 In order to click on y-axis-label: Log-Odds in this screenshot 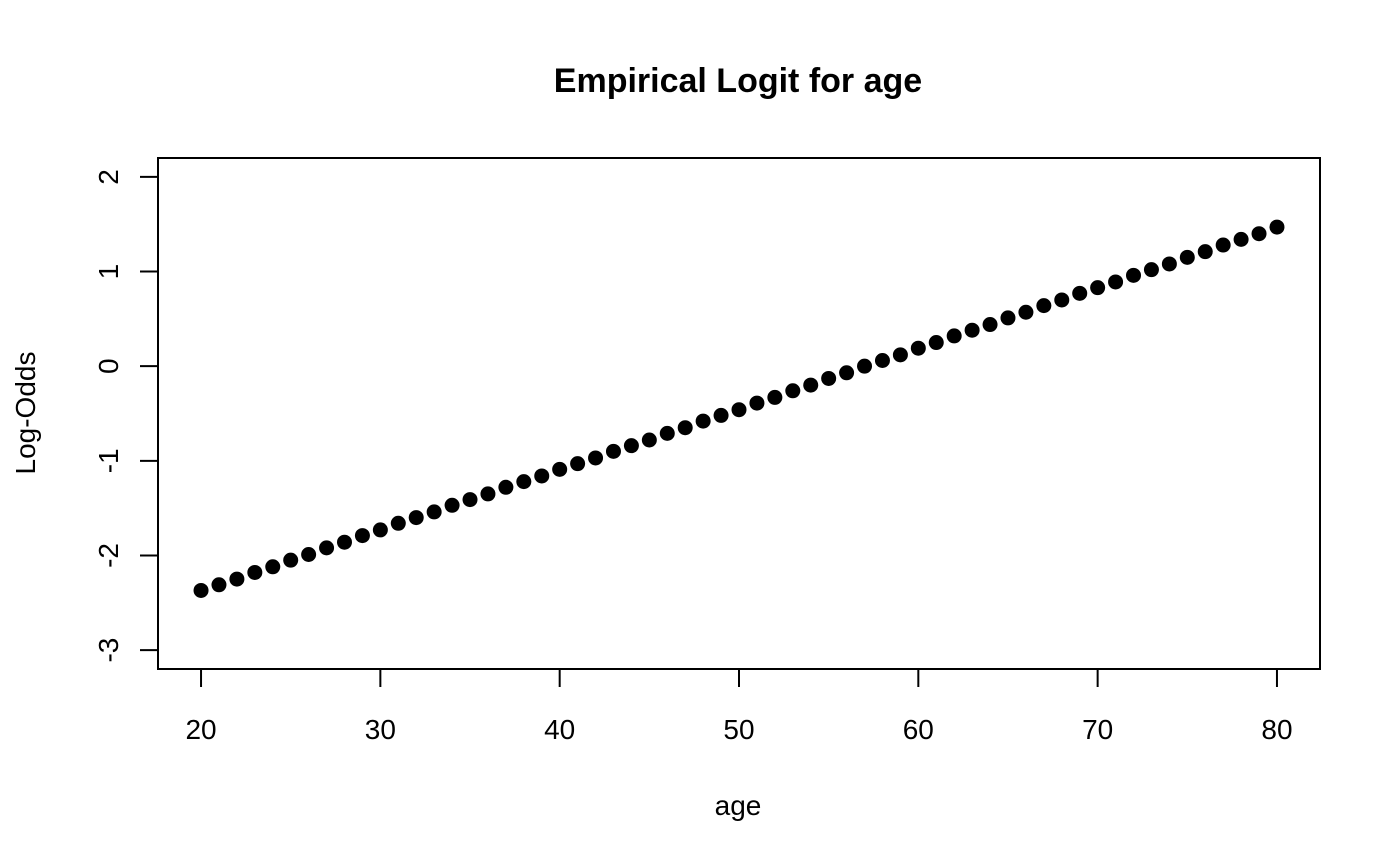, I will do `click(25, 413)`.